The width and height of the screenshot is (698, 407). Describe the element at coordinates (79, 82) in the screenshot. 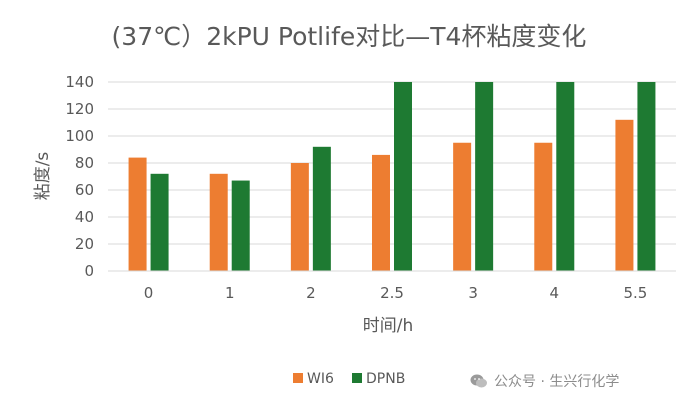

I see `y-tick-label: 140` at that location.